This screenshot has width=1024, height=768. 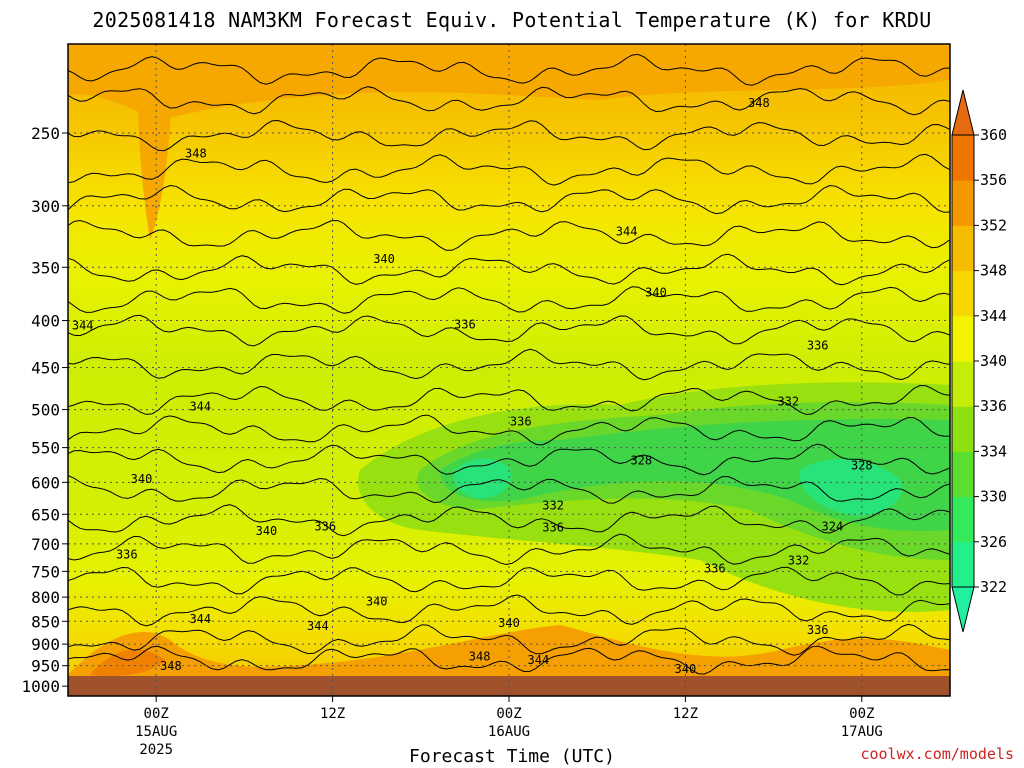 What do you see at coordinates (45, 571) in the screenshot?
I see `y-tick-label: 750` at bounding box center [45, 571].